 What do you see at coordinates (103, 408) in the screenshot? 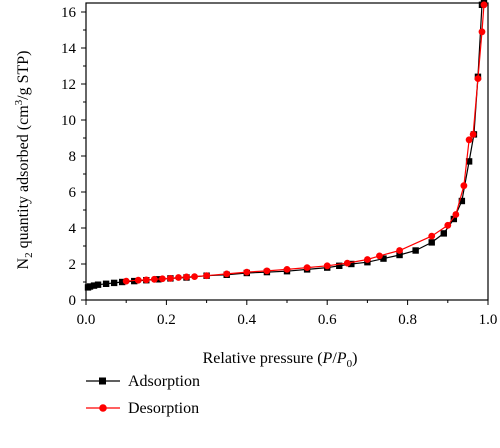
I see `legend-marker-desorption` at bounding box center [103, 408].